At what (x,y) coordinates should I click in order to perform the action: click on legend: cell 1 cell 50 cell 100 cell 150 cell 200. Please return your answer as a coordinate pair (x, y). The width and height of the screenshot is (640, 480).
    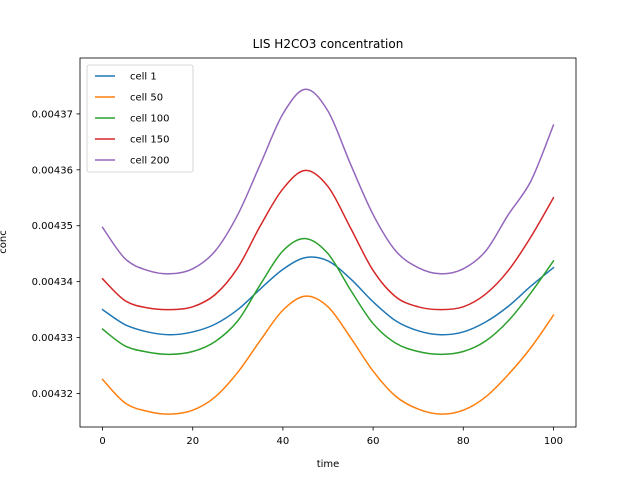
    Looking at the image, I should click on (140, 118).